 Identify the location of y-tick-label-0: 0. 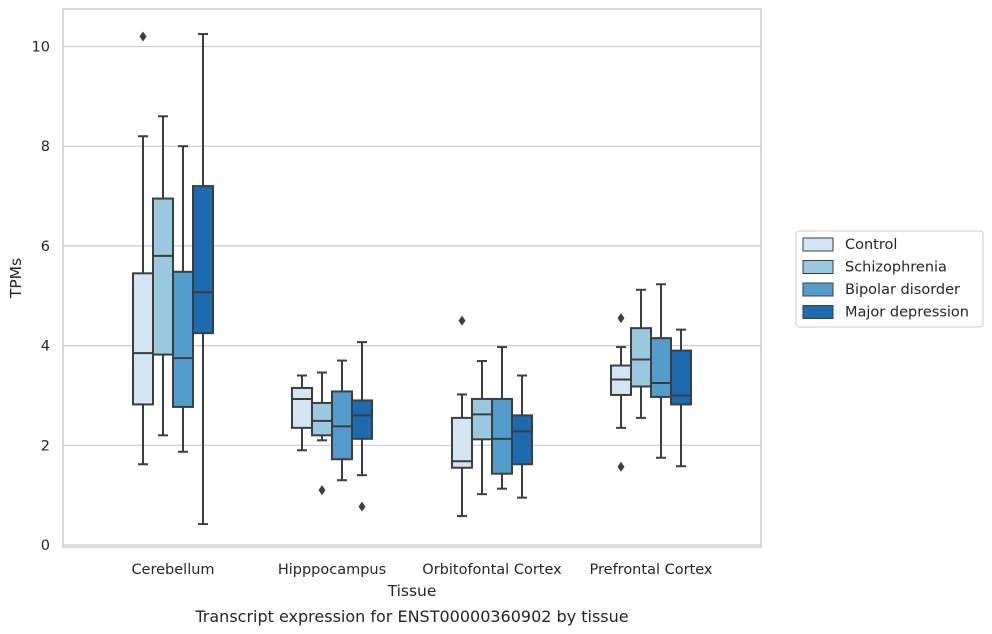
(45, 546).